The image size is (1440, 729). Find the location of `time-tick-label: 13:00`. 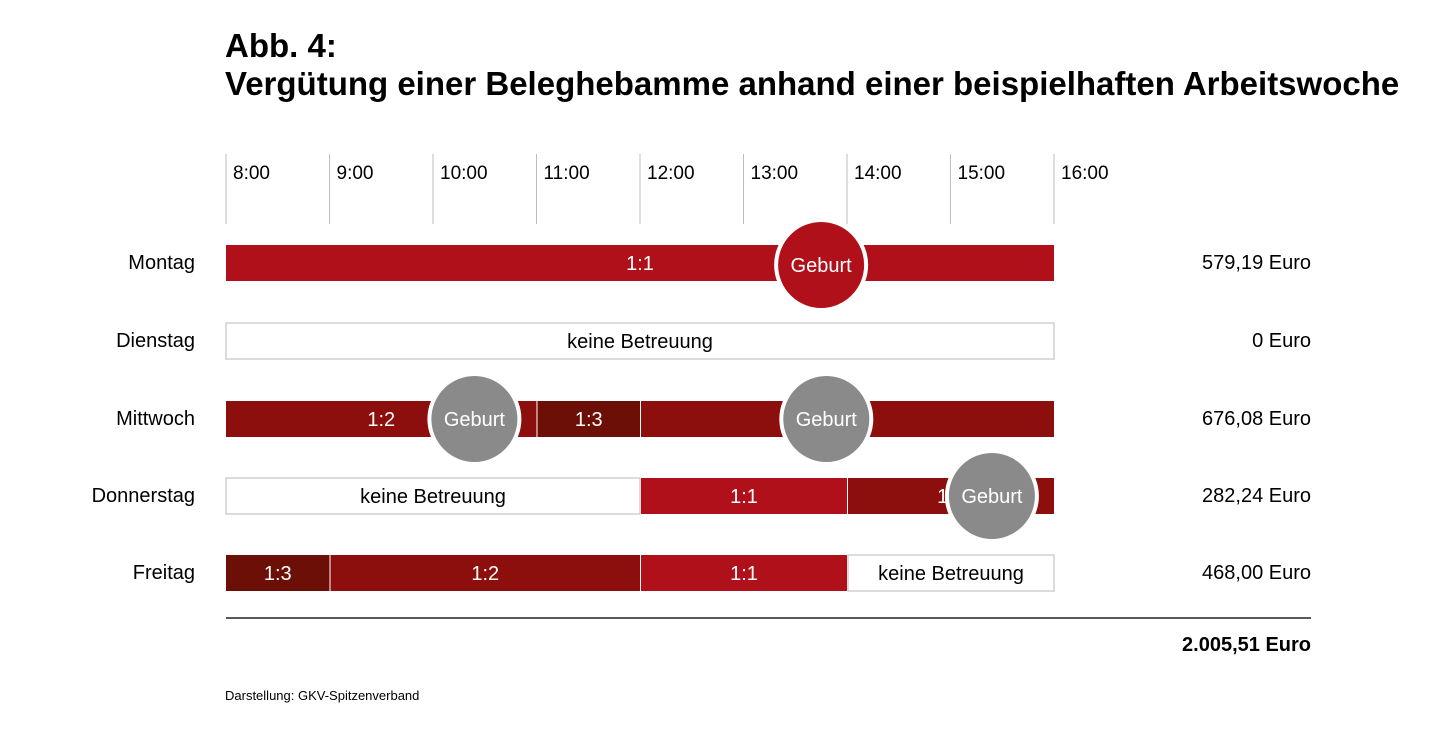

time-tick-label: 13:00 is located at coordinates (775, 173).